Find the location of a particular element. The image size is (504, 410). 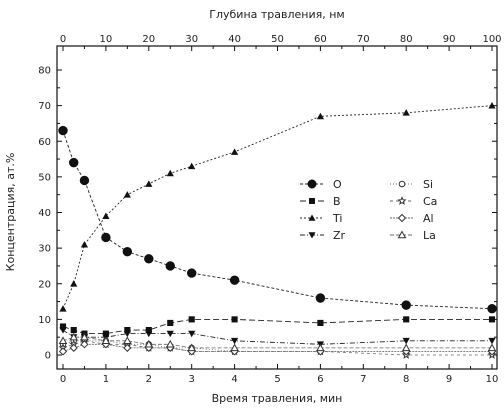

legend-label-Al: Al is located at coordinates (428, 218).